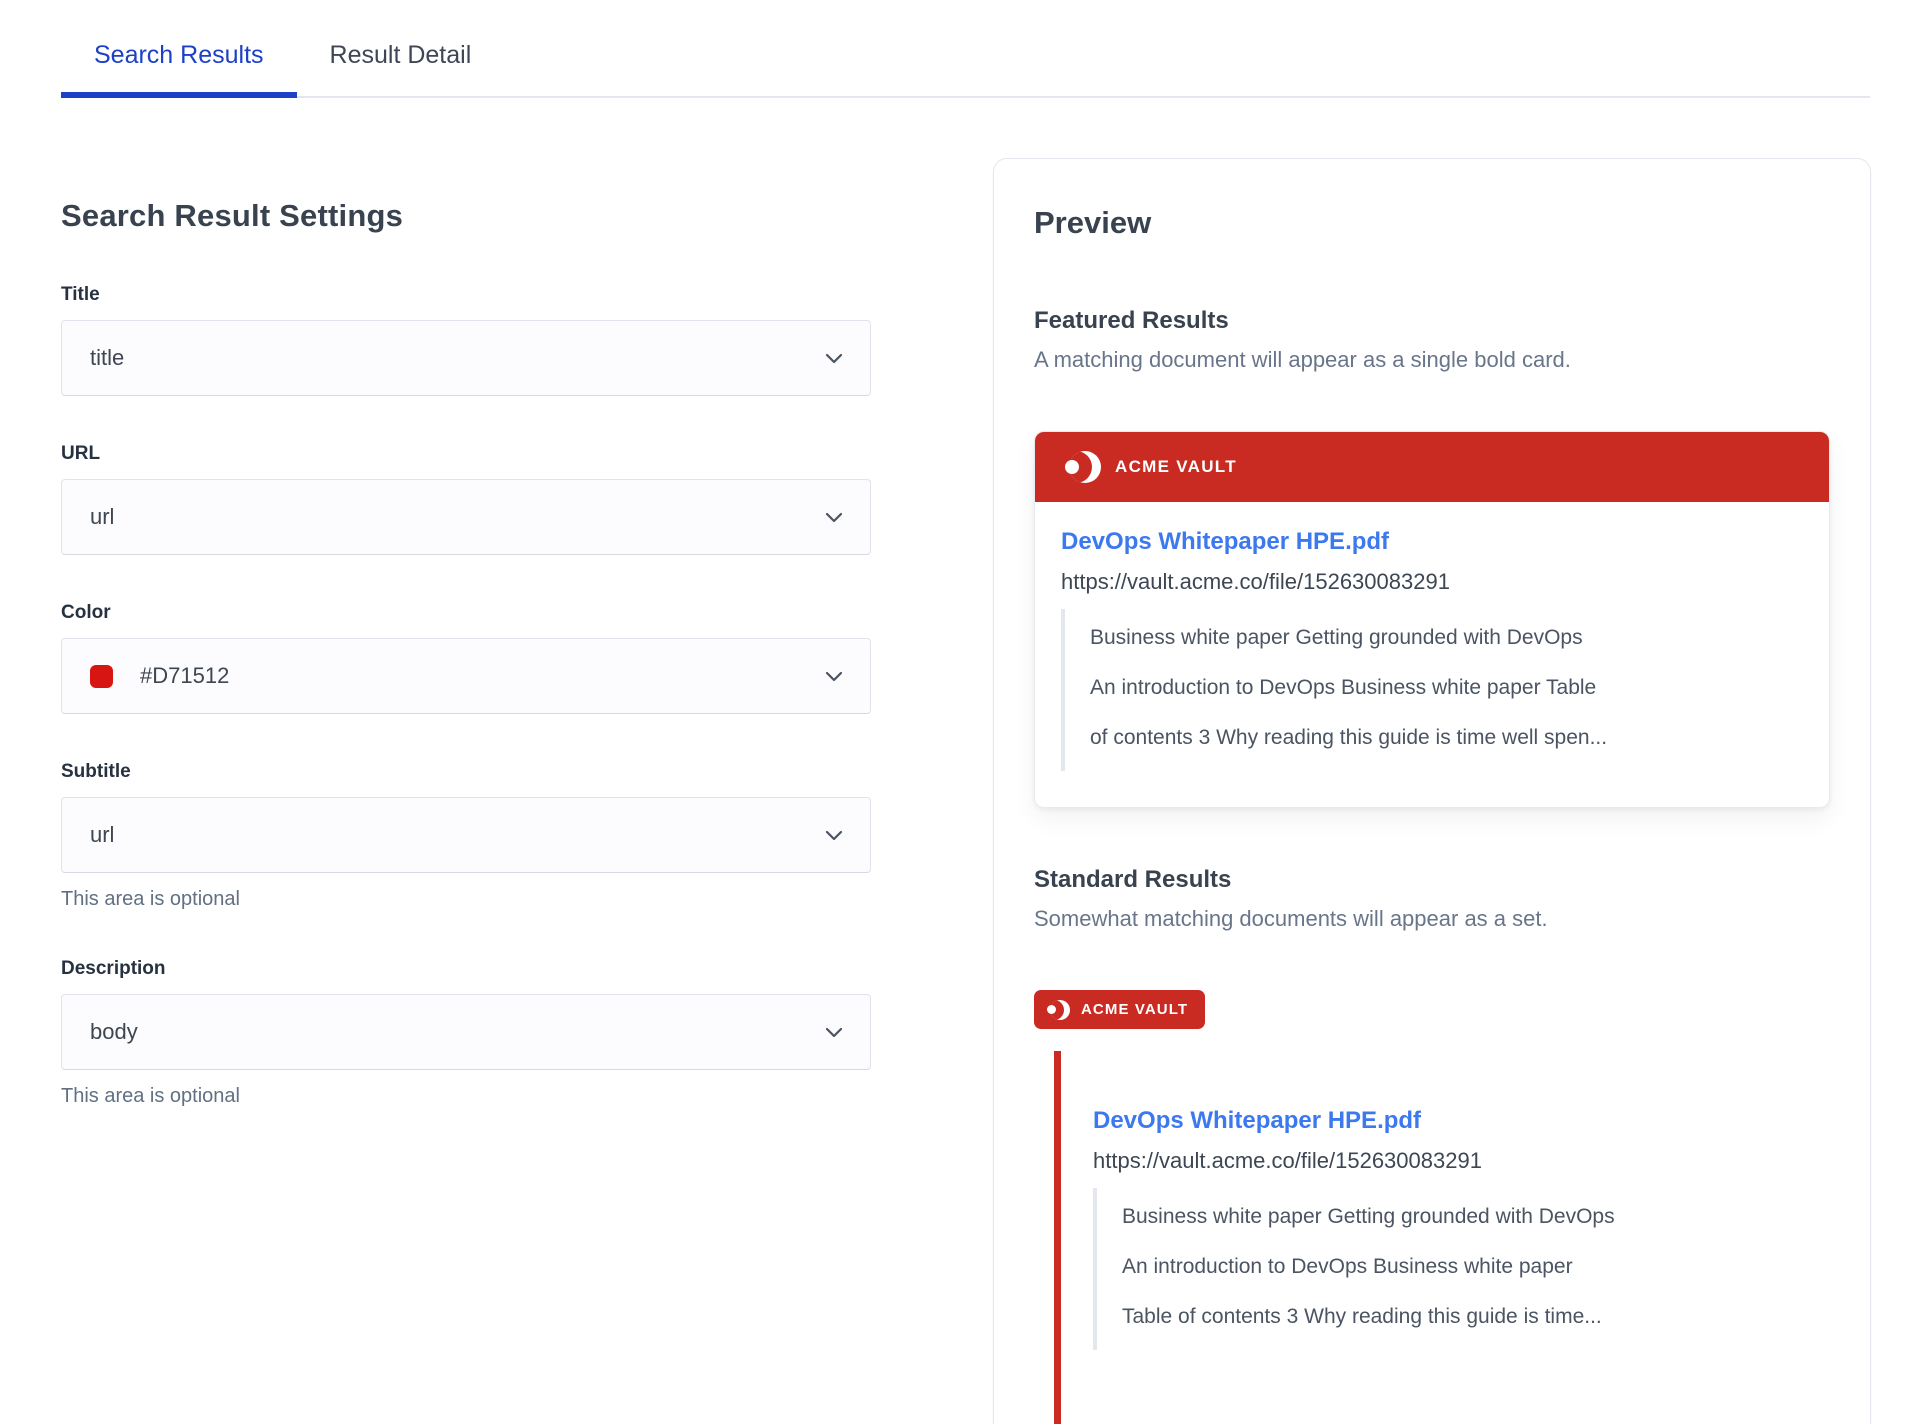 The image size is (1932, 1424). I want to click on tab-search-results: Search Results, so click(179, 57).